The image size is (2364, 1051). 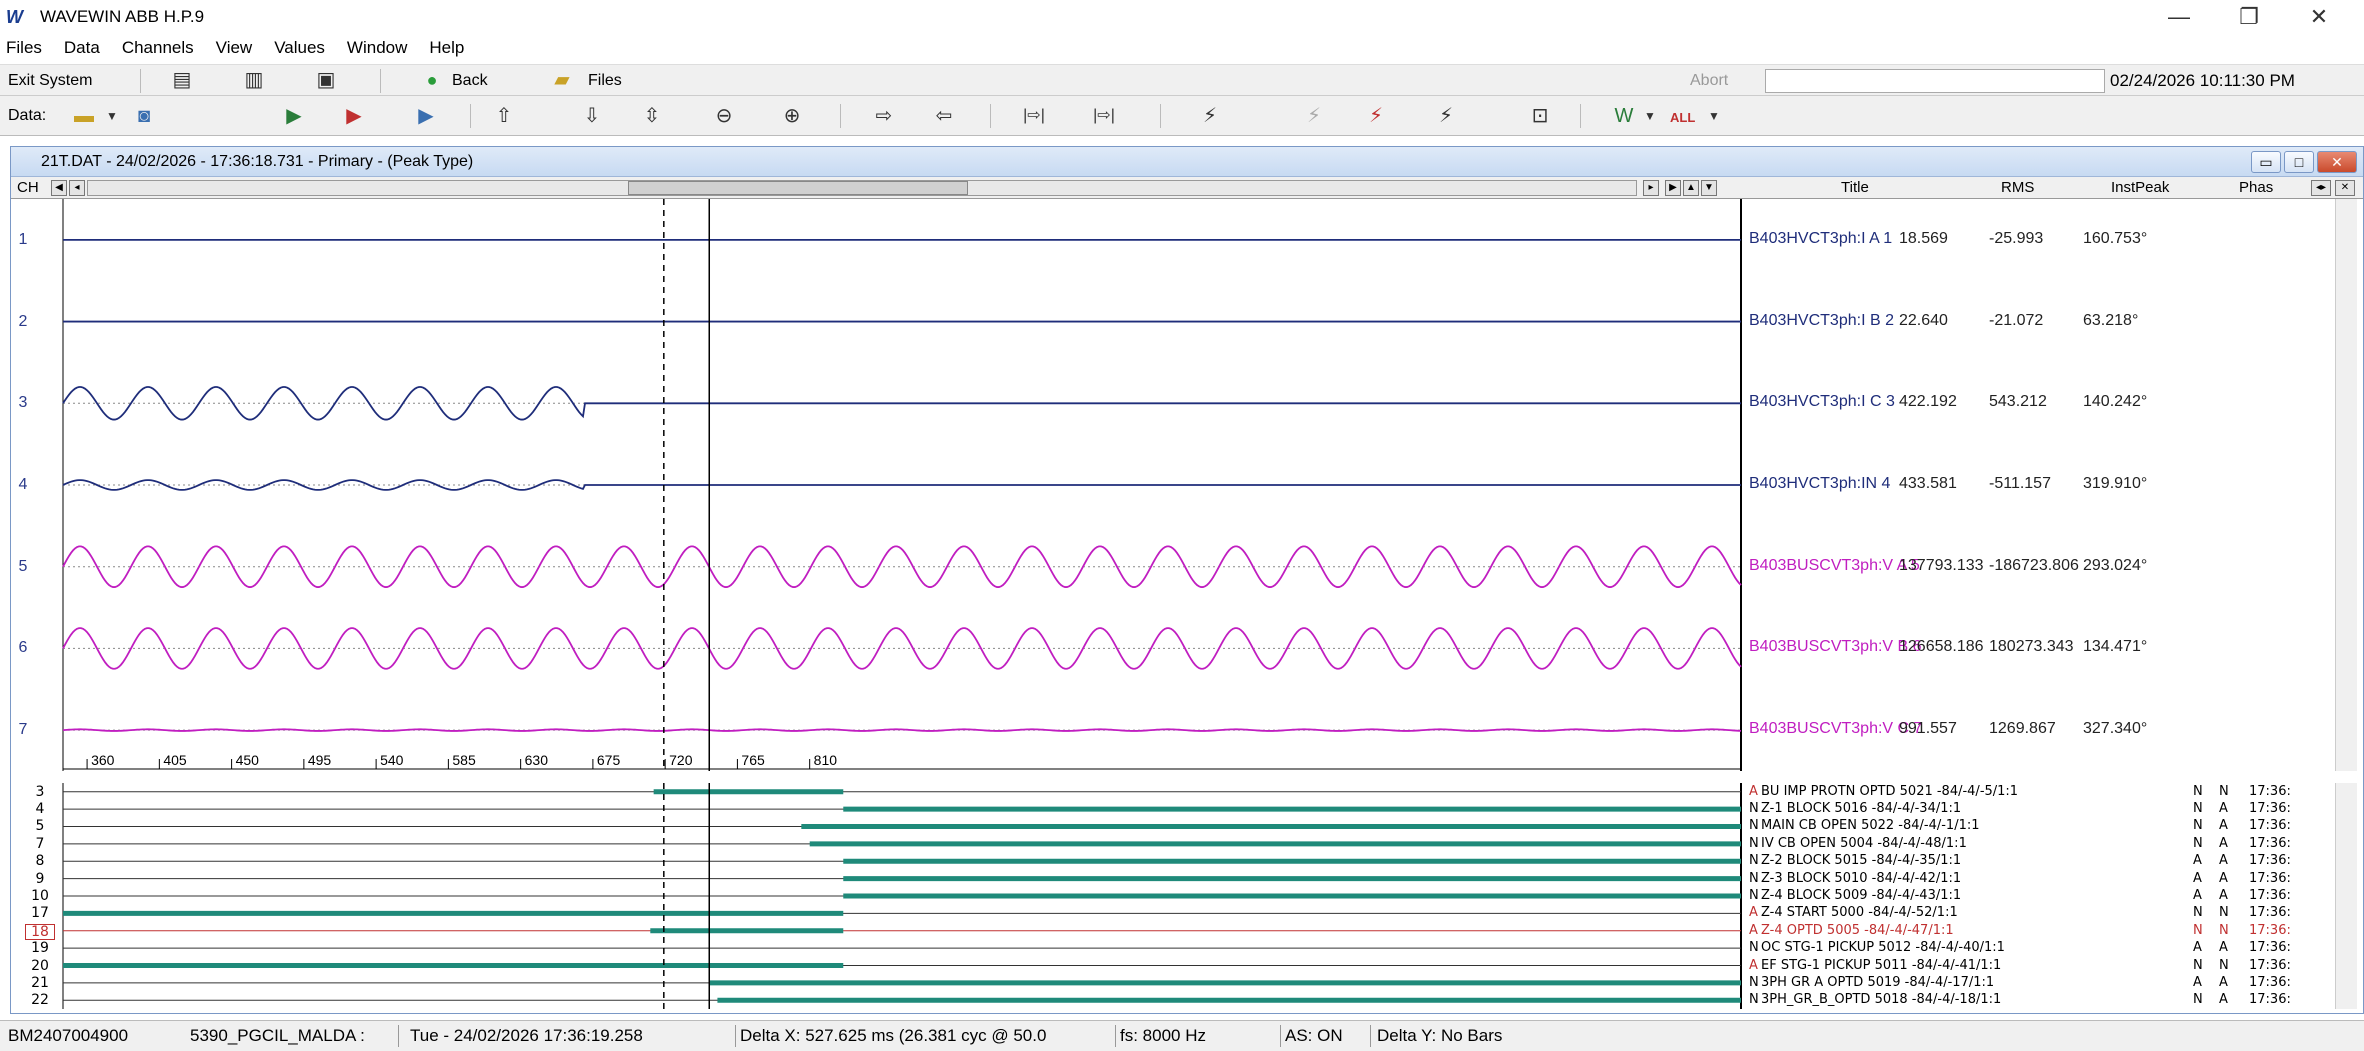 What do you see at coordinates (294, 116) in the screenshot?
I see `add-channel-icon: ▶` at bounding box center [294, 116].